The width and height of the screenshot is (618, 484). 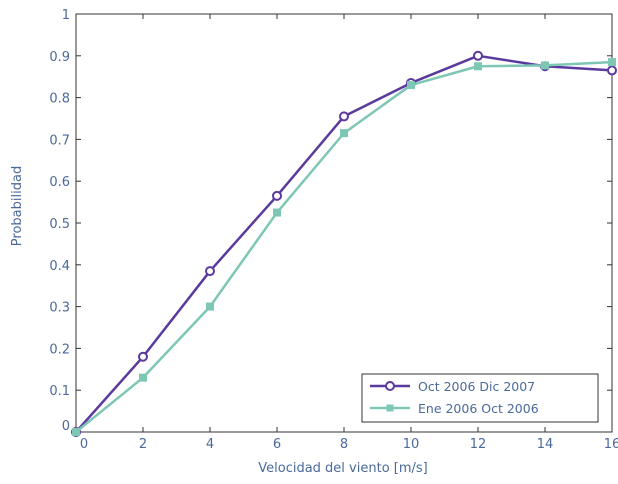 What do you see at coordinates (478, 408) in the screenshot?
I see `legend-label: Ene 2006 Oct 2006` at bounding box center [478, 408].